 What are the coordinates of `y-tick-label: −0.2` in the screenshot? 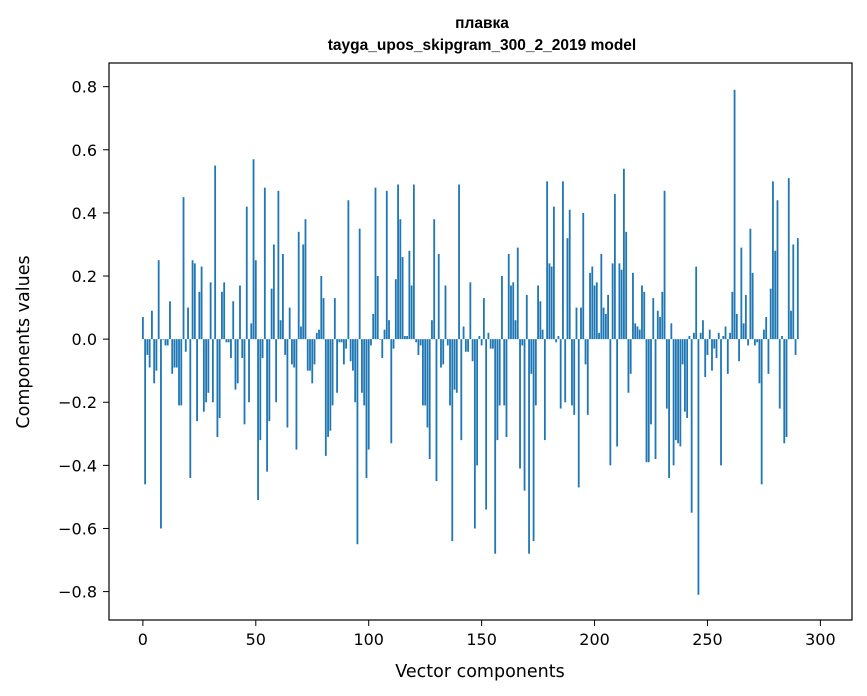 It's located at (77, 402).